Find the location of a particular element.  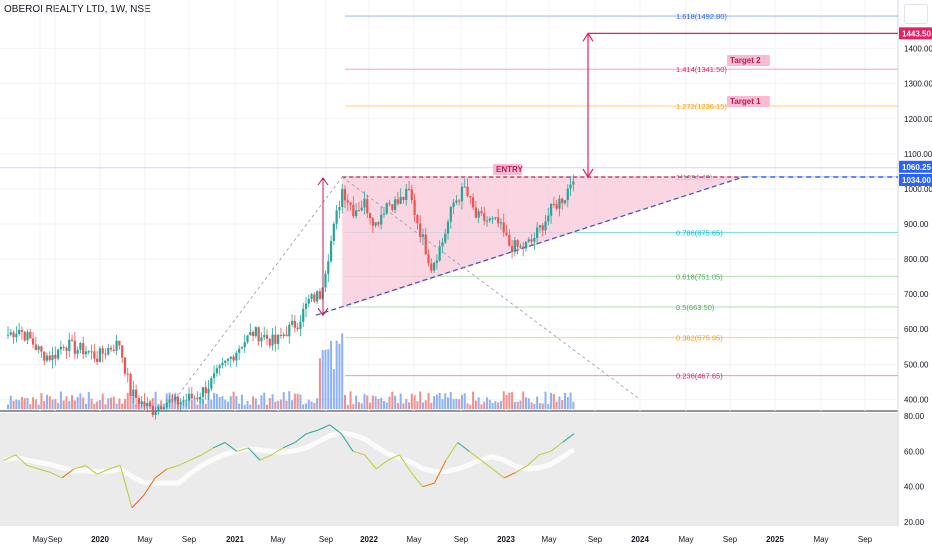

y-tick-label: 1400.00 is located at coordinates (918, 49).